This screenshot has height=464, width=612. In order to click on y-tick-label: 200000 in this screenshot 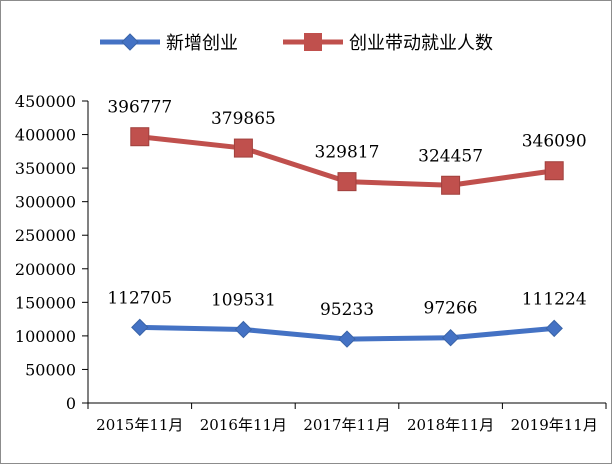, I will do `click(45, 269)`.